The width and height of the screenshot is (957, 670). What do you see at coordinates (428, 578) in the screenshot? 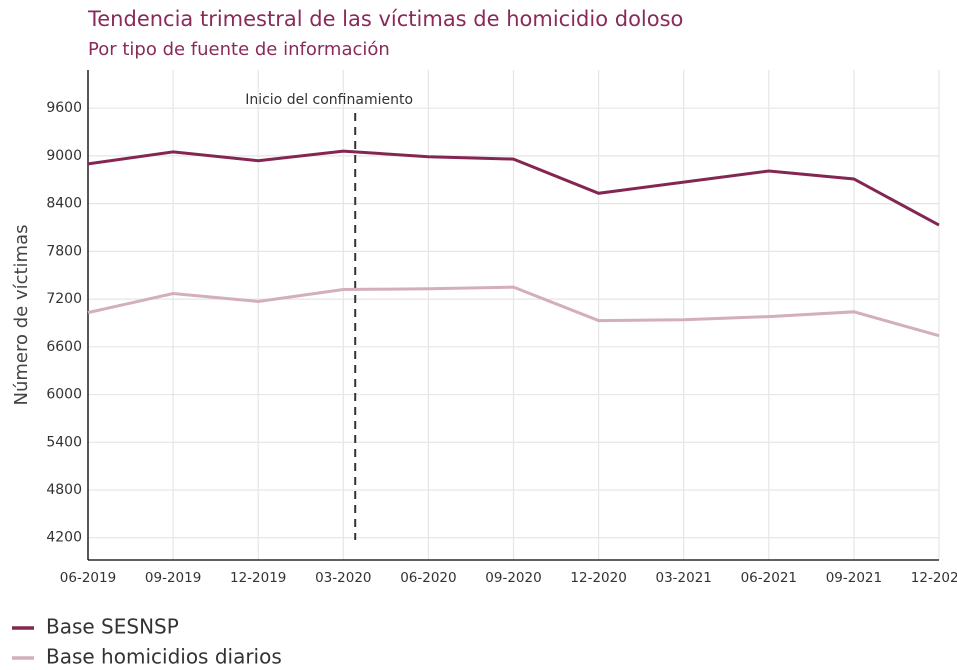
I see `x-tick-label: 06-2020` at bounding box center [428, 578].